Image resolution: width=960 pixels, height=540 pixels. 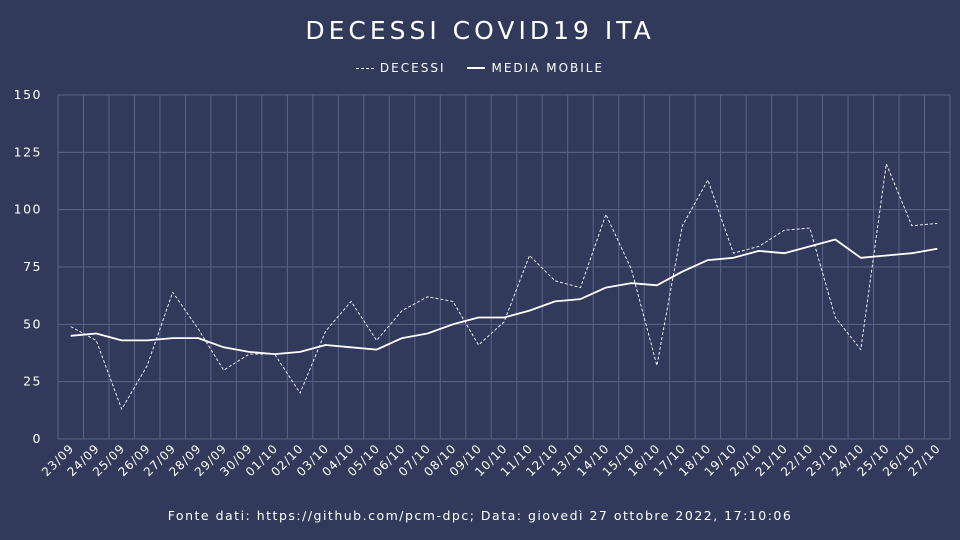 What do you see at coordinates (480, 30) in the screenshot?
I see `chart-title: DECESSI COVID19 ITA` at bounding box center [480, 30].